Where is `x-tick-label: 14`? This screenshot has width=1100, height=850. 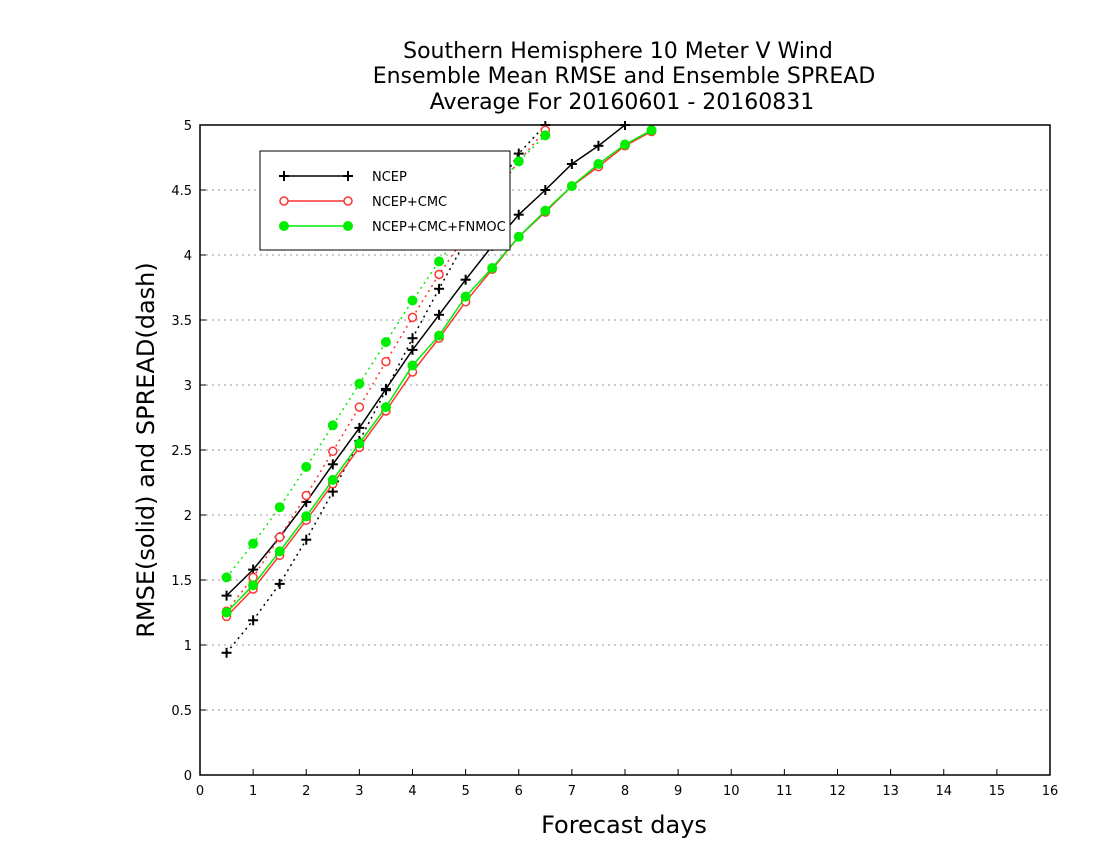
x-tick-label: 14 is located at coordinates (943, 791).